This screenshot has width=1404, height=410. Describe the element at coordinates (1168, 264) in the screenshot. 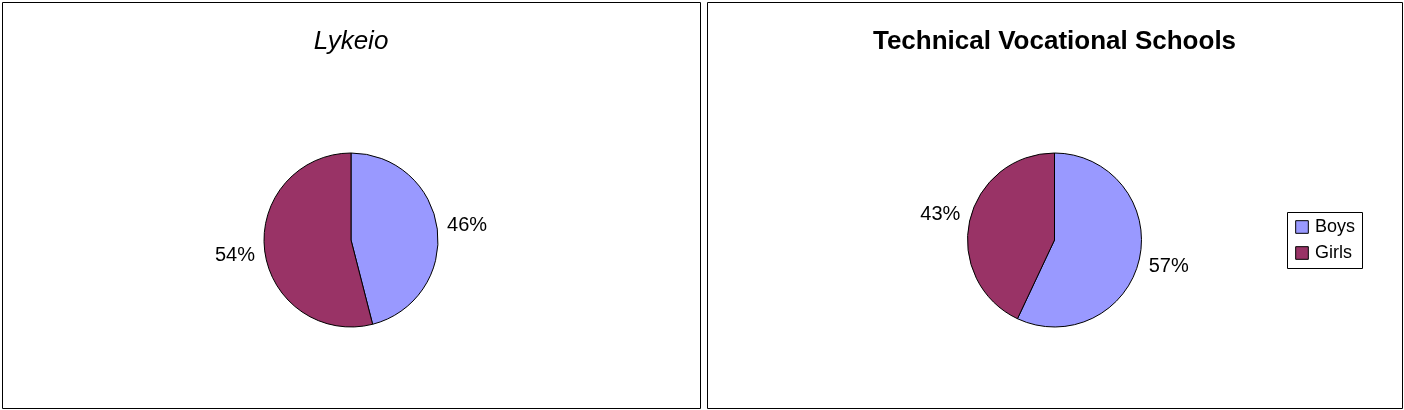

I see `data-label: 57%` at that location.